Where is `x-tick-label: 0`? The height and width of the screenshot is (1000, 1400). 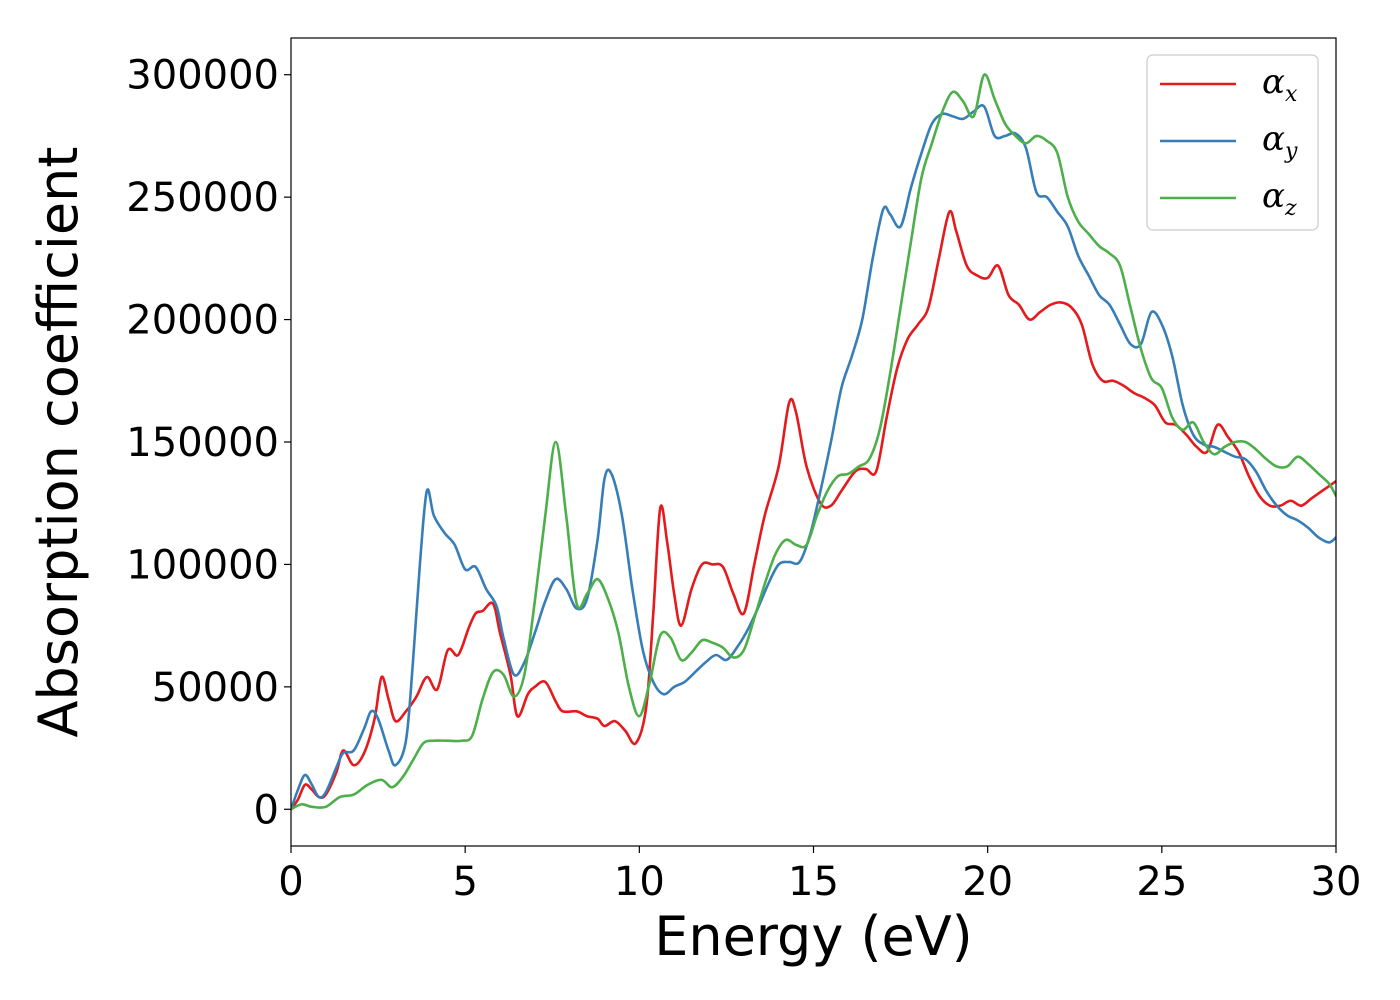 x-tick-label: 0 is located at coordinates (290, 882).